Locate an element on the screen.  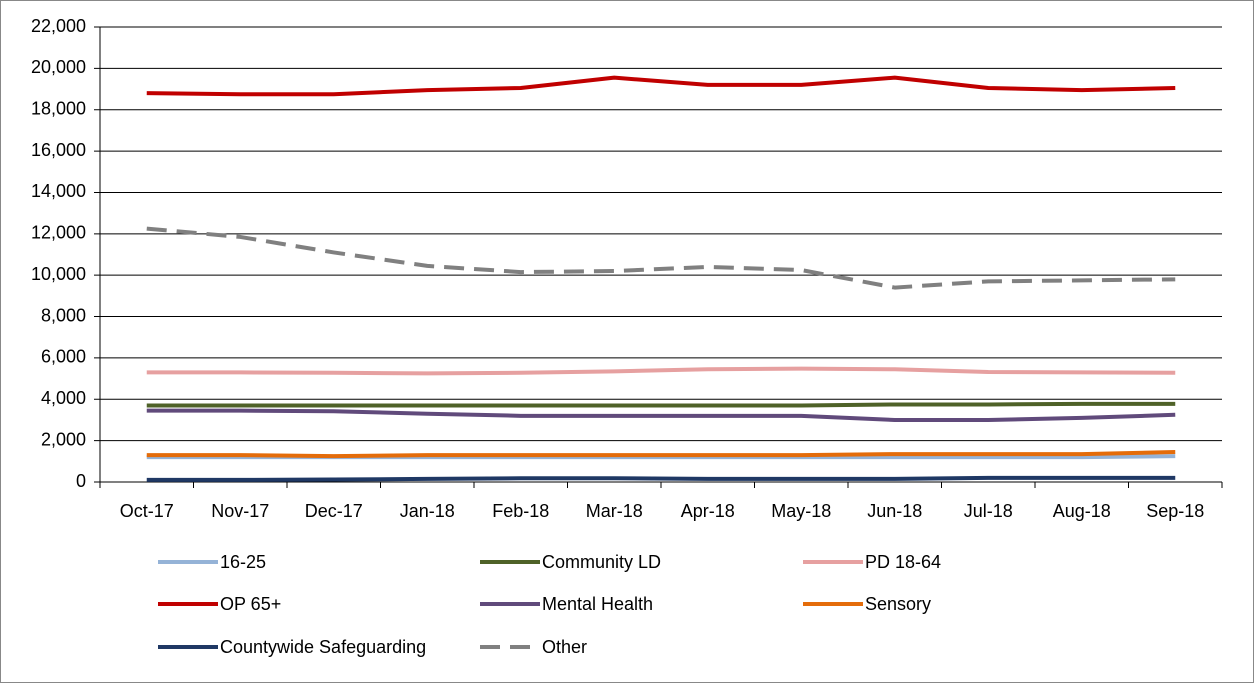
y-tick-label: 22,000 is located at coordinates (58, 26).